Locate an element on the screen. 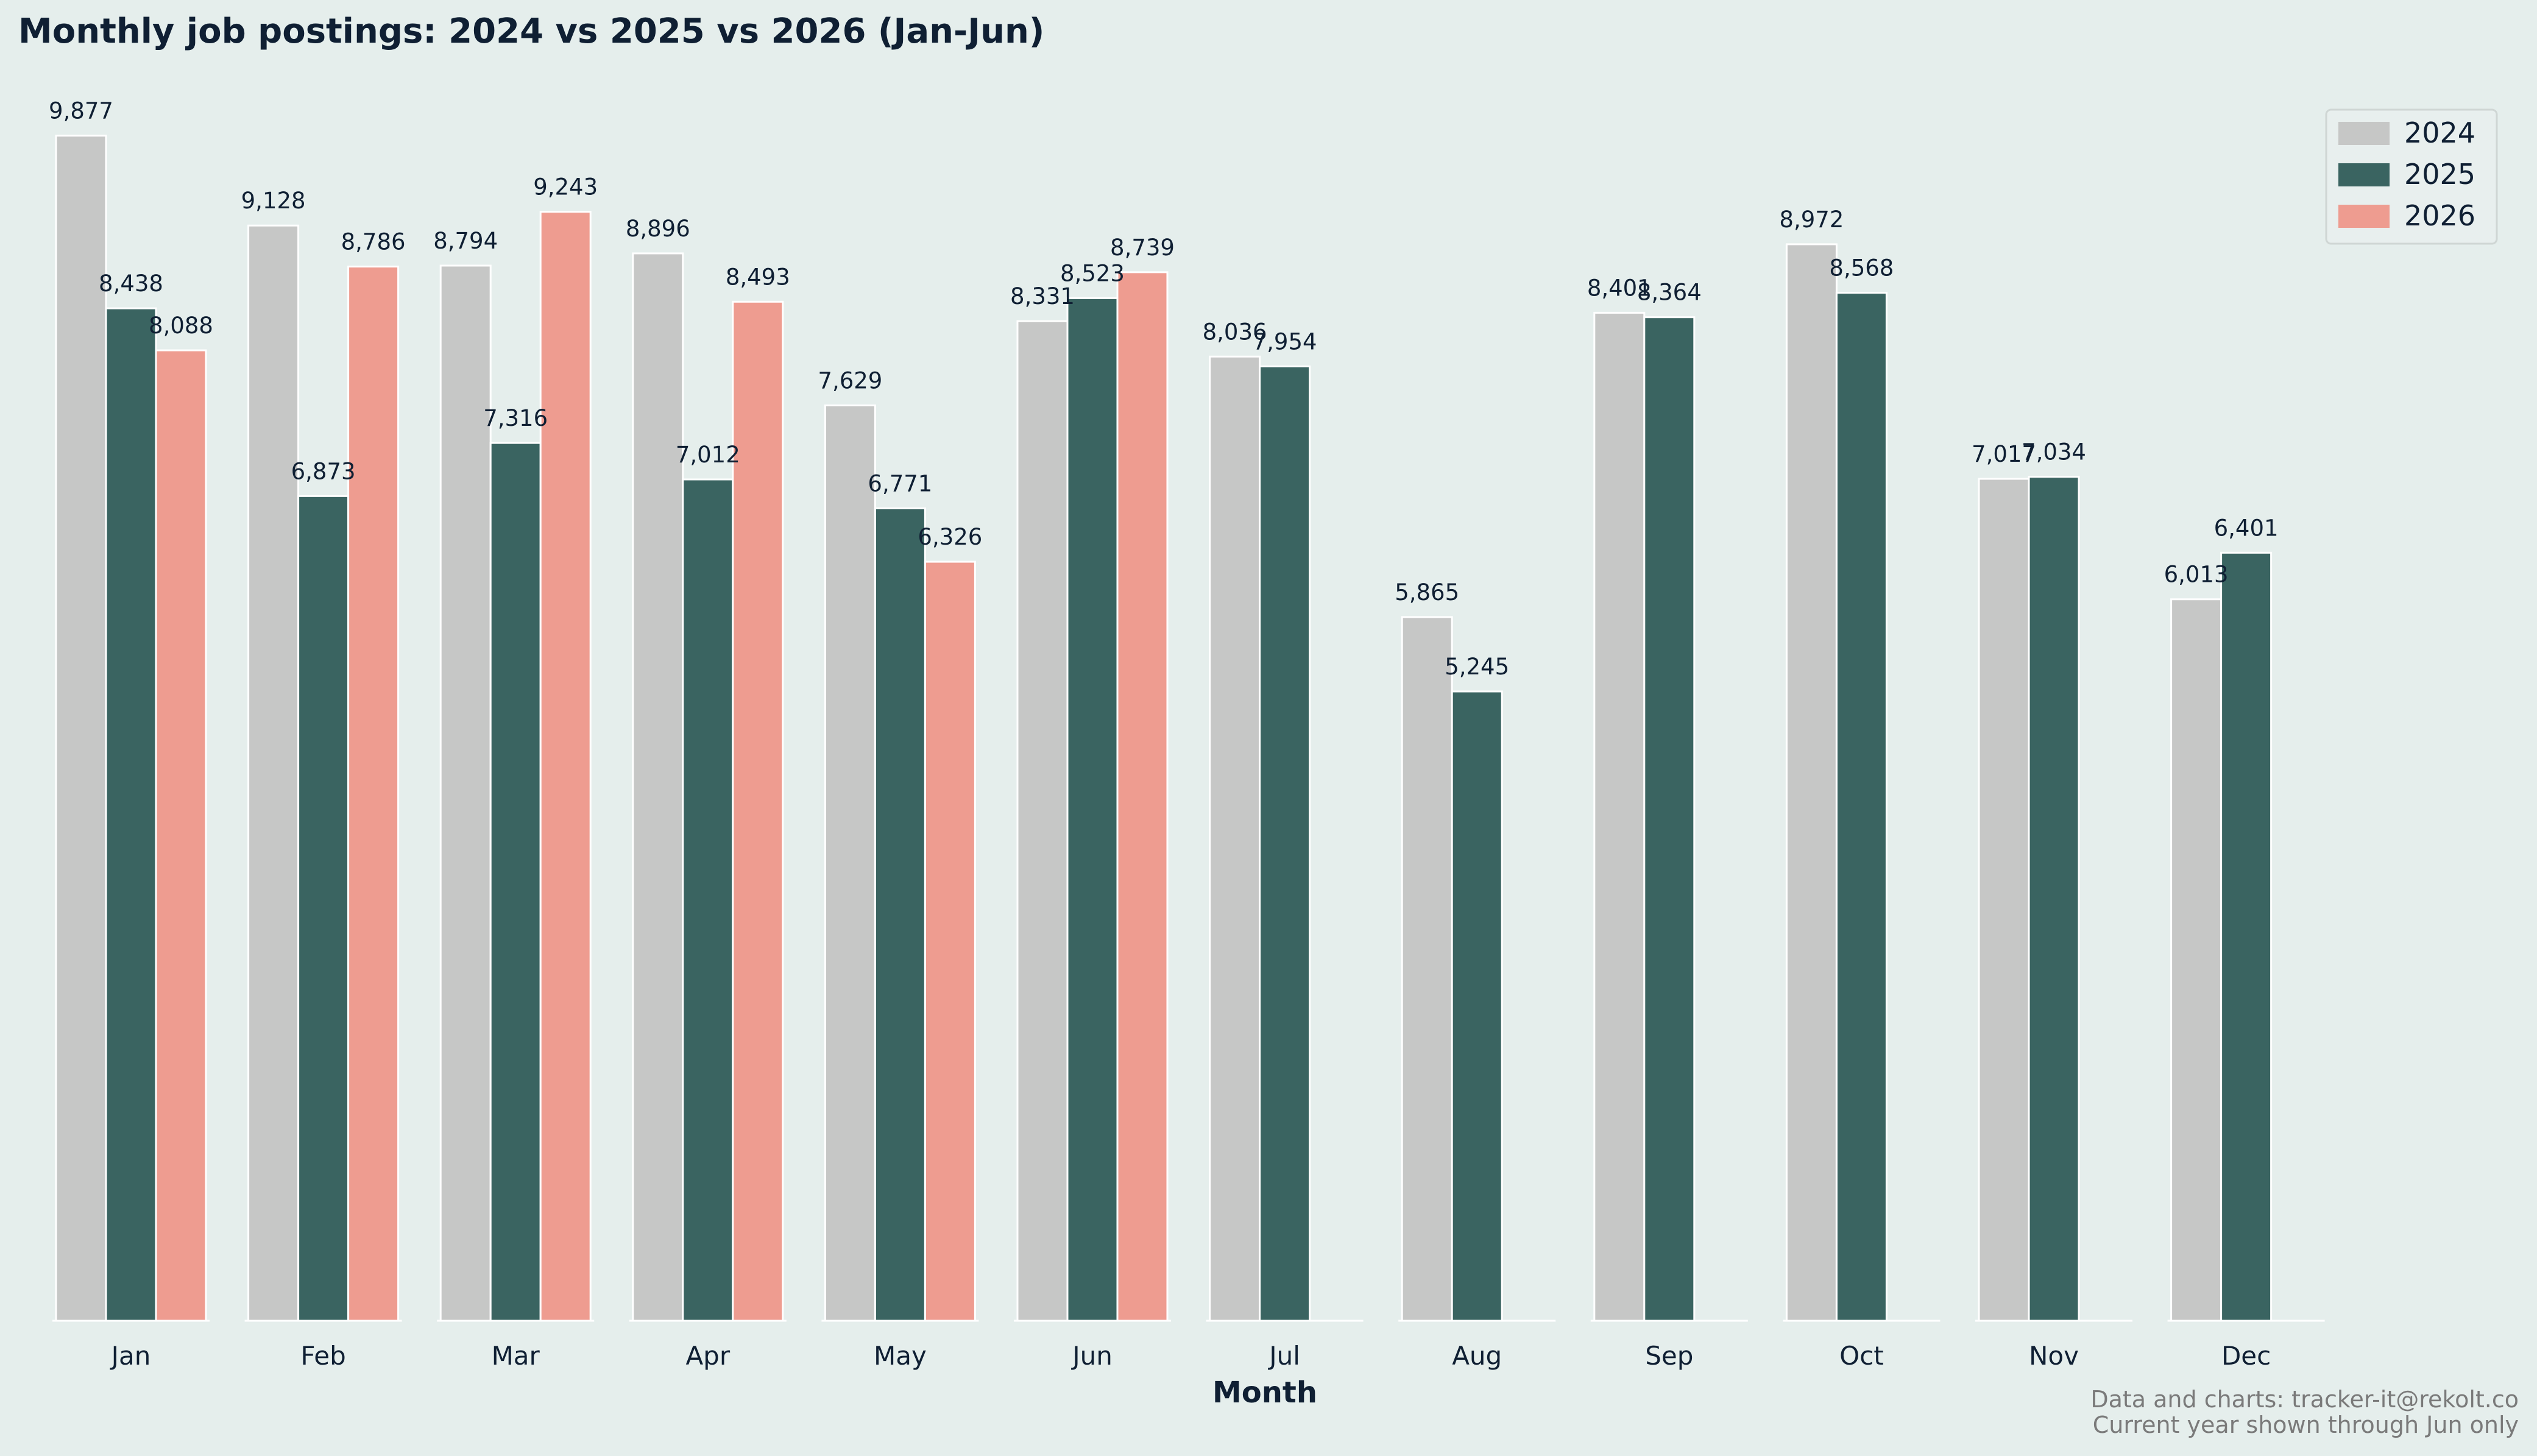  value-label-2025-nov: 7,034 is located at coordinates (2054, 452).